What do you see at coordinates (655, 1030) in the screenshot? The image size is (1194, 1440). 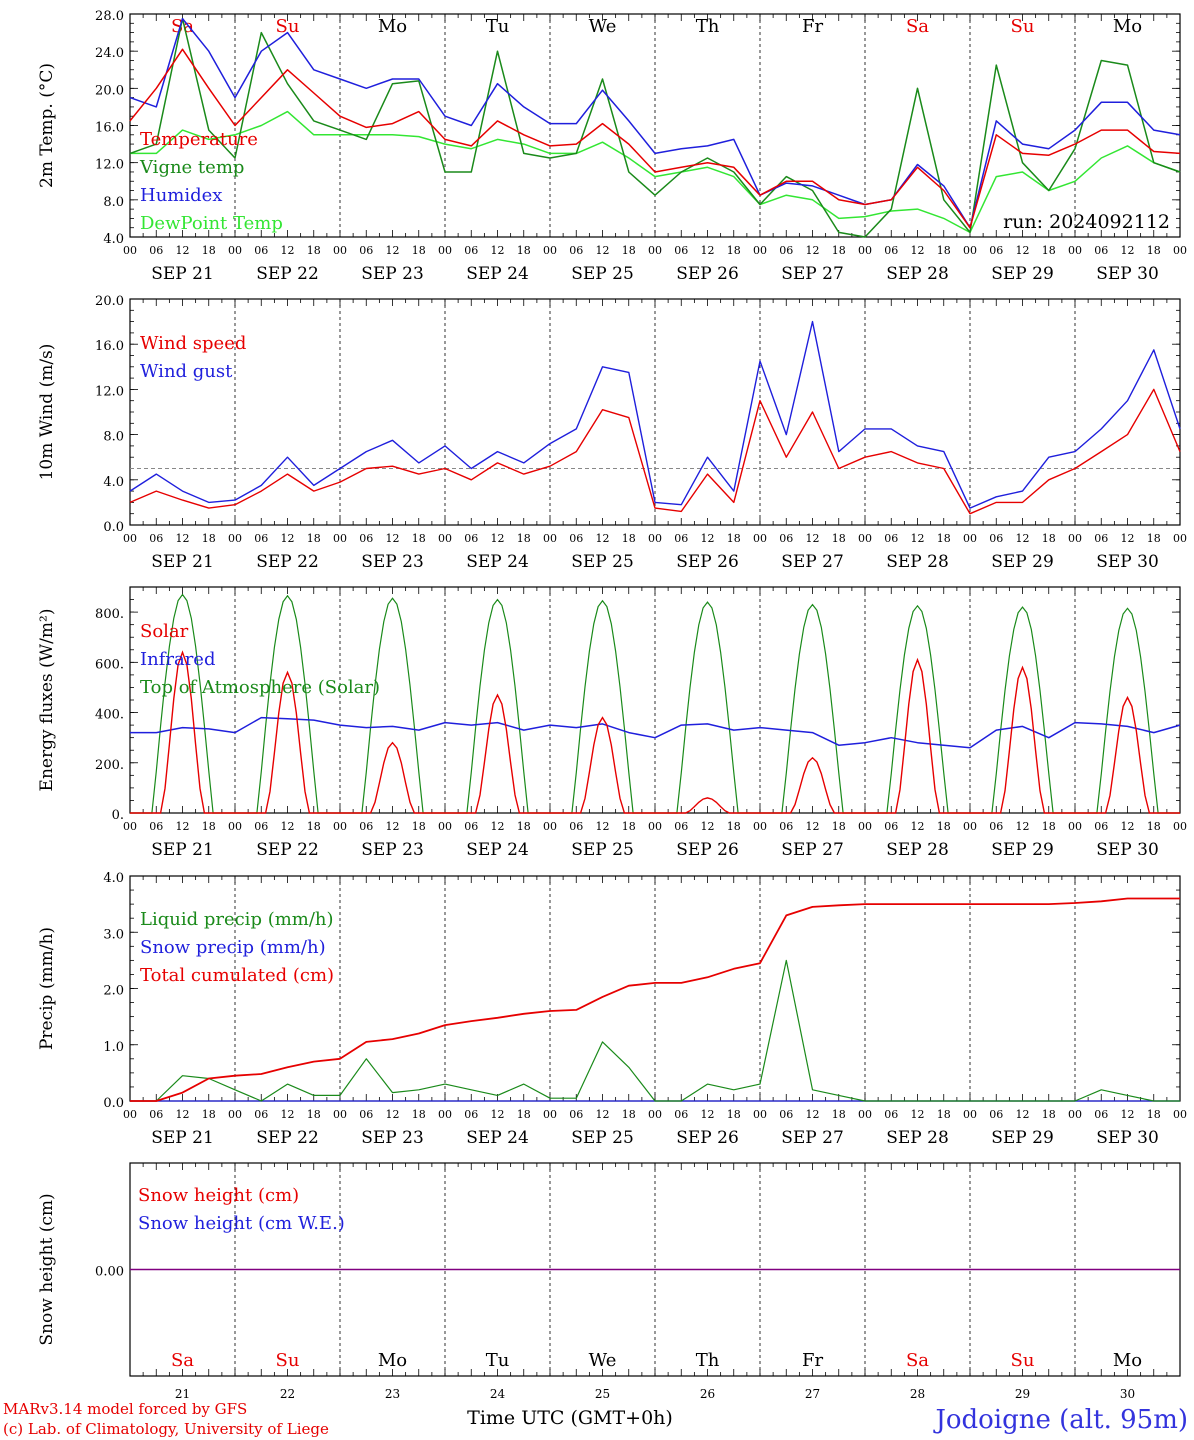 I see `series-liquid-precip-mm-h` at bounding box center [655, 1030].